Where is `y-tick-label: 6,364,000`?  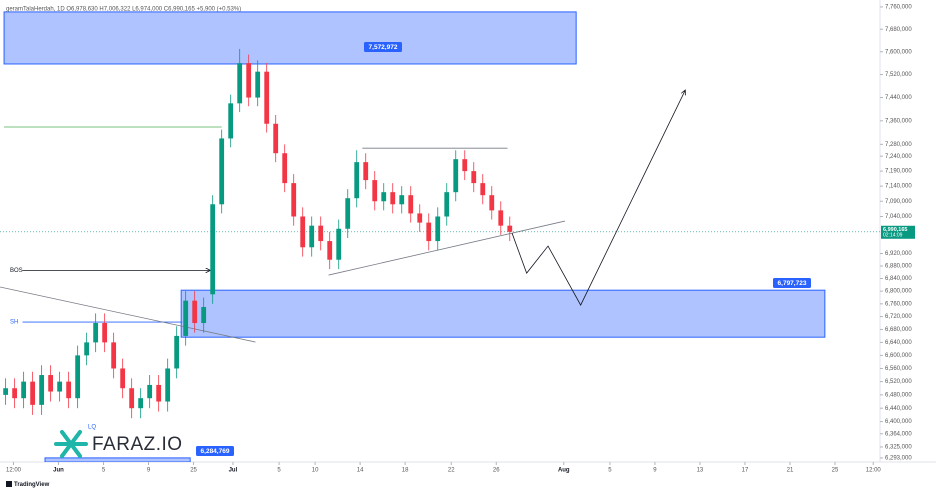
y-tick-label: 6,364,000 is located at coordinates (898, 434).